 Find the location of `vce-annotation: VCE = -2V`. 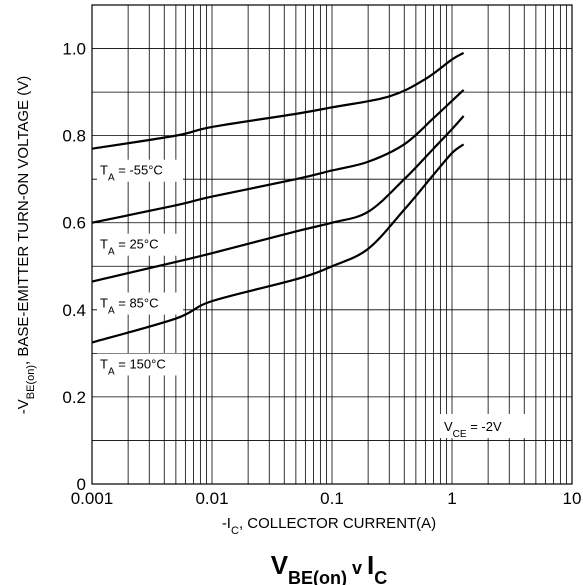

vce-annotation: VCE = -2V is located at coordinates (486, 427).